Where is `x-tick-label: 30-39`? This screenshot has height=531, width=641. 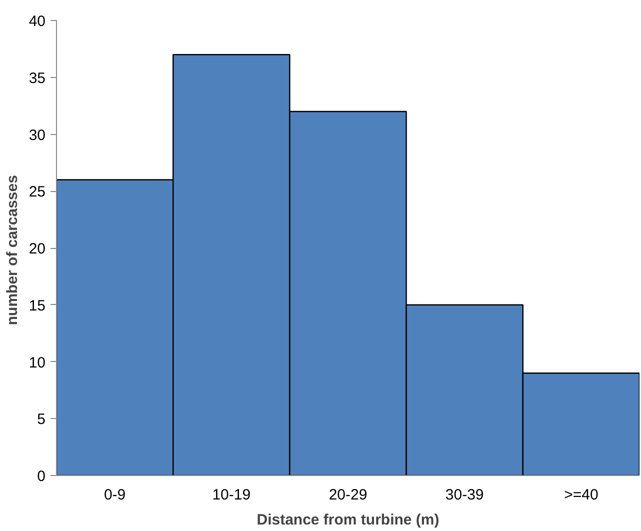 x-tick-label: 30-39 is located at coordinates (464, 495).